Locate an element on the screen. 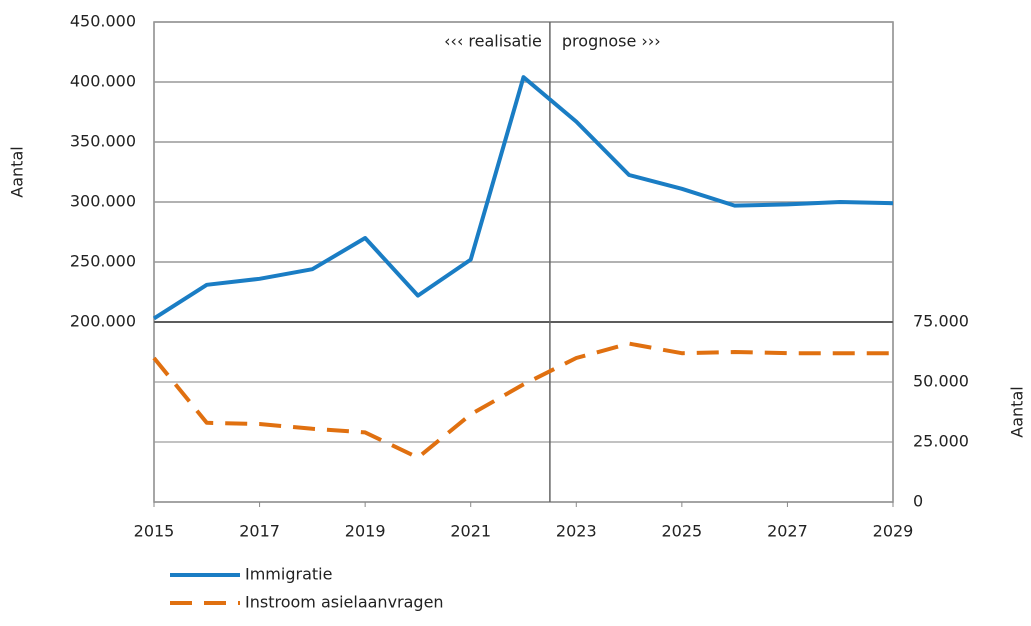 This screenshot has width=1031, height=626. x-tick-label: 2015 is located at coordinates (154, 531).